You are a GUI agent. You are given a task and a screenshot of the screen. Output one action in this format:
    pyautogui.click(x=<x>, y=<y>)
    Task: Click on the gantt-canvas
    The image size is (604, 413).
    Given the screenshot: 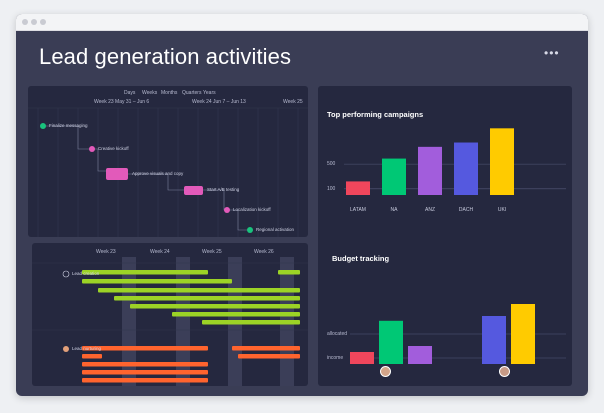 What is the action you would take?
    pyautogui.click(x=170, y=321)
    